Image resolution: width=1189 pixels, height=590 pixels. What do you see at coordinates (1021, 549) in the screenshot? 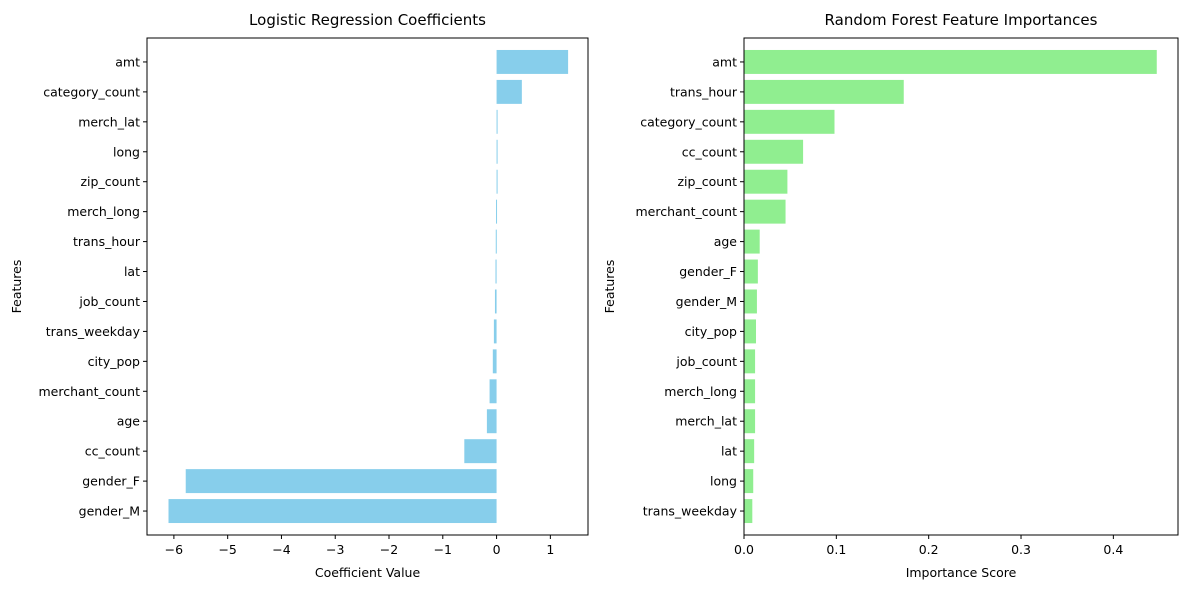
I see `x-tick-label: 0.3` at bounding box center [1021, 549].